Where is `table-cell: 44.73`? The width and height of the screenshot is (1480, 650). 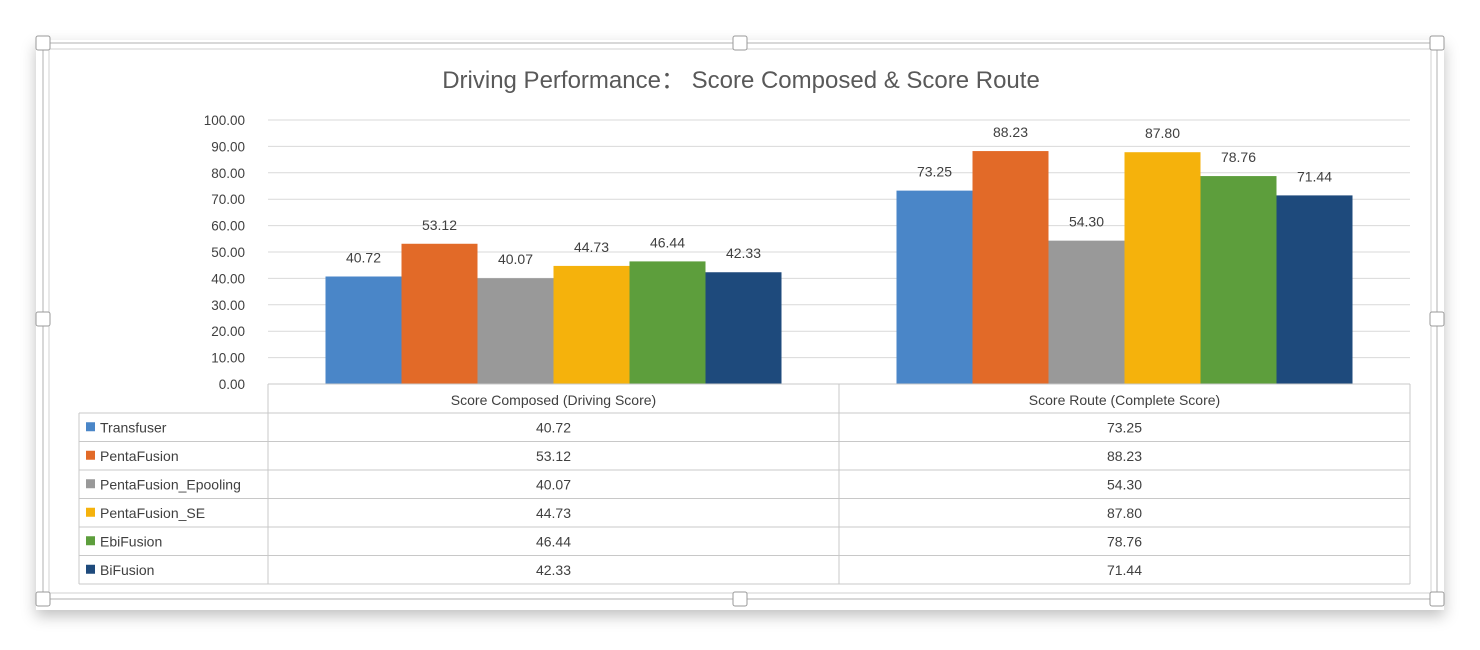 table-cell: 44.73 is located at coordinates (553, 513).